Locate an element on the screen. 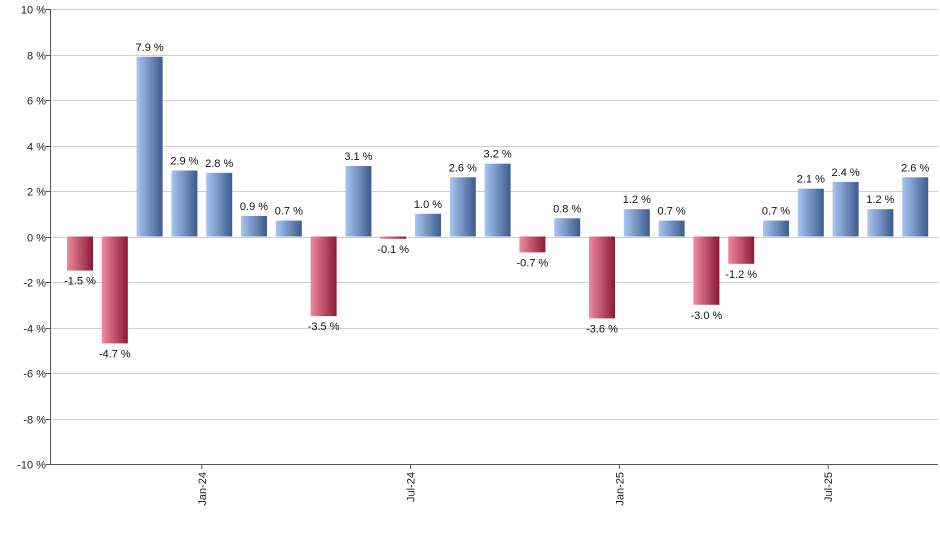  bar-value-label: 1.0 % is located at coordinates (428, 205).